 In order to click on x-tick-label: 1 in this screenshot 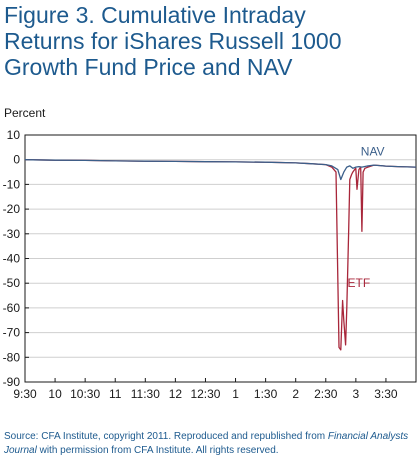, I will do `click(235, 394)`.